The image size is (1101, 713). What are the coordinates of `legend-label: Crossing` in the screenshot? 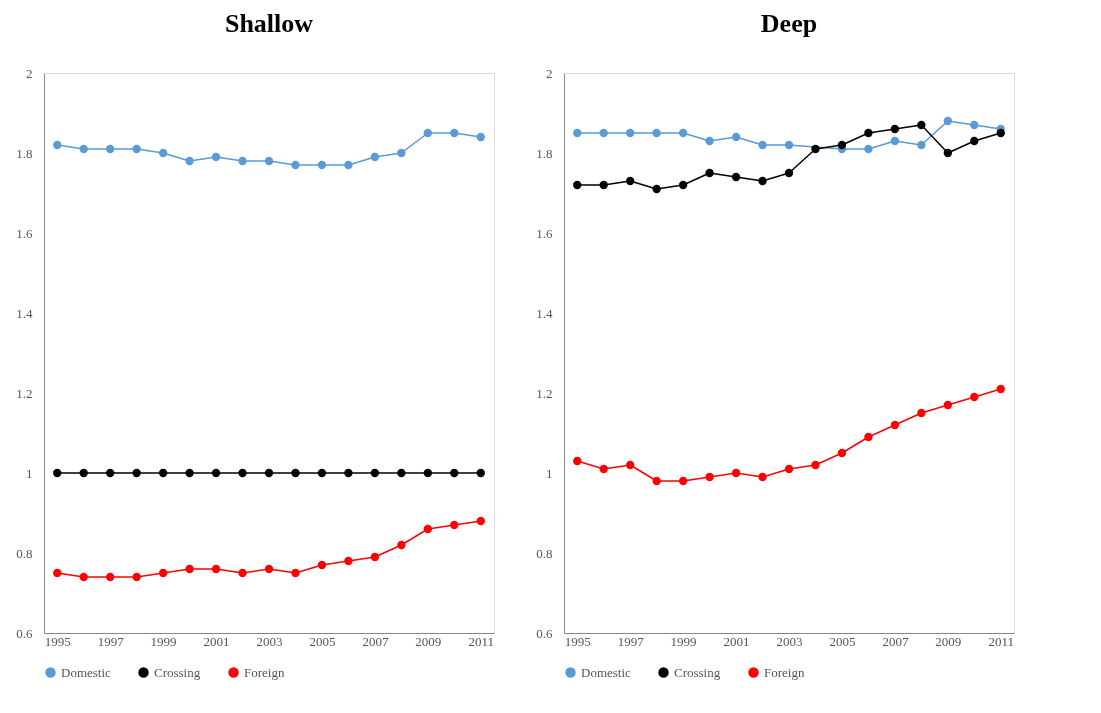 It's located at (697, 672).